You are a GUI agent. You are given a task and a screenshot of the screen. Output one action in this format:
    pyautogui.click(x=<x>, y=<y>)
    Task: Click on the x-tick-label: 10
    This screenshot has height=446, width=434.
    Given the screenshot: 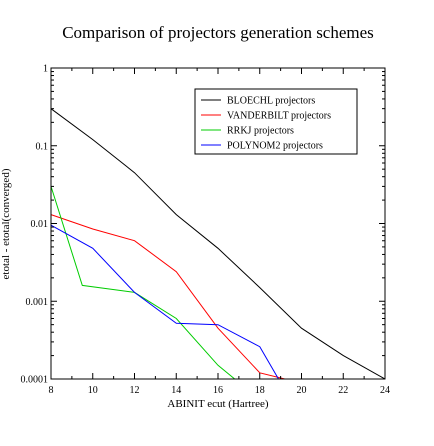 What is the action you would take?
    pyautogui.click(x=93, y=390)
    